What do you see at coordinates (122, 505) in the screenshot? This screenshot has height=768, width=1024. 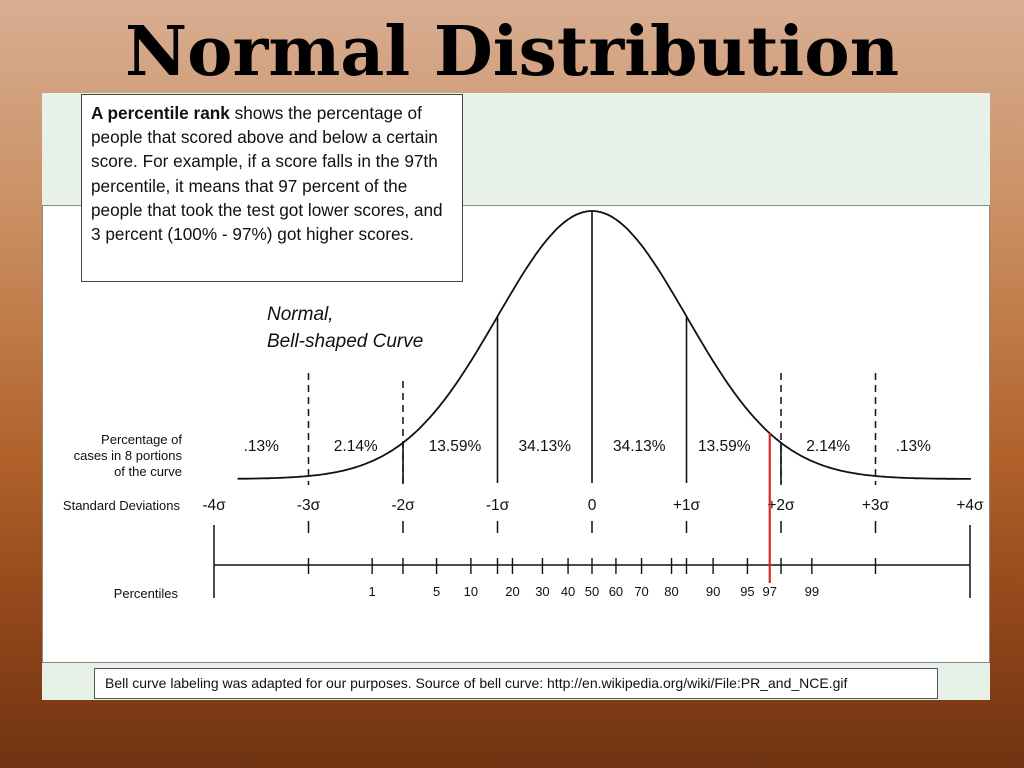 I see `sd-row-label: Standard Deviations` at bounding box center [122, 505].